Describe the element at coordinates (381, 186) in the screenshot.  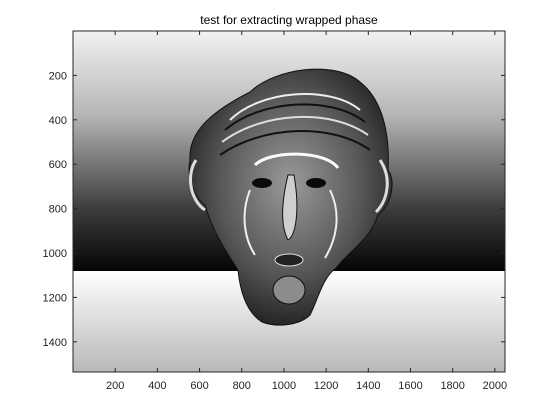
I see `side-hair-right` at that location.